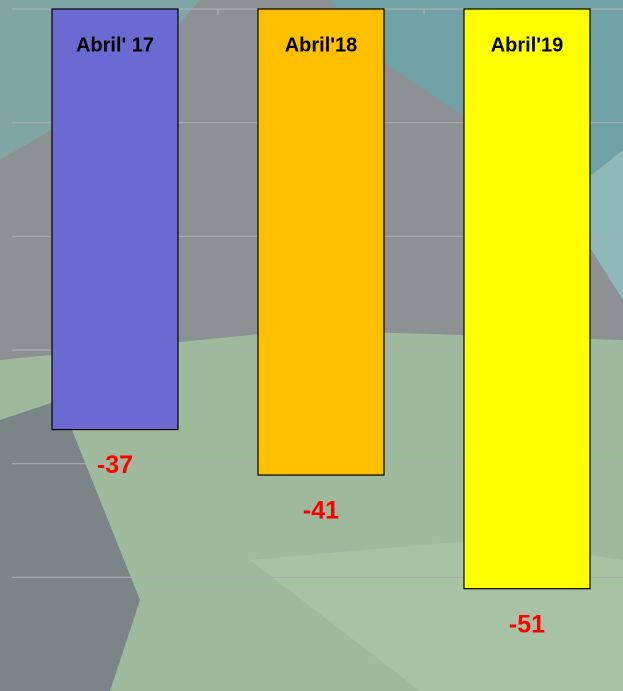  What do you see at coordinates (527, 45) in the screenshot?
I see `category-label: Abril'19` at bounding box center [527, 45].